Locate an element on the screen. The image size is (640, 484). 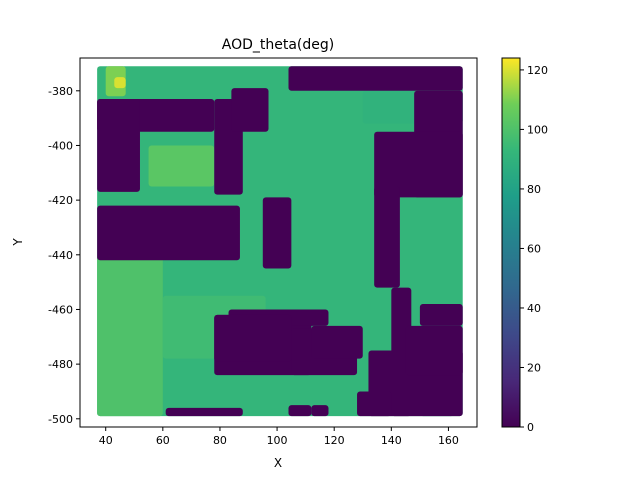
colorbar-ticks: 0 20 40 60 80 100 120 is located at coordinates (534, 249).